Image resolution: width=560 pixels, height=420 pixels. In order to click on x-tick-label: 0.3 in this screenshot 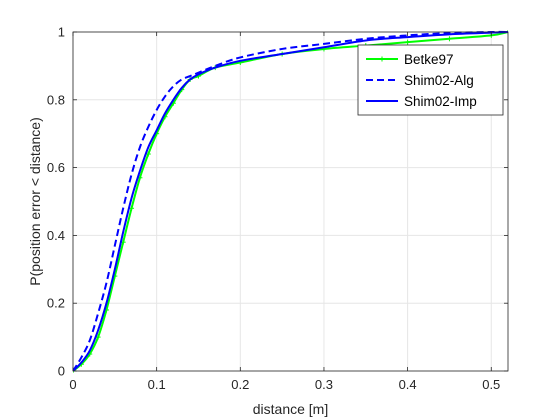, I will do `click(324, 384)`.